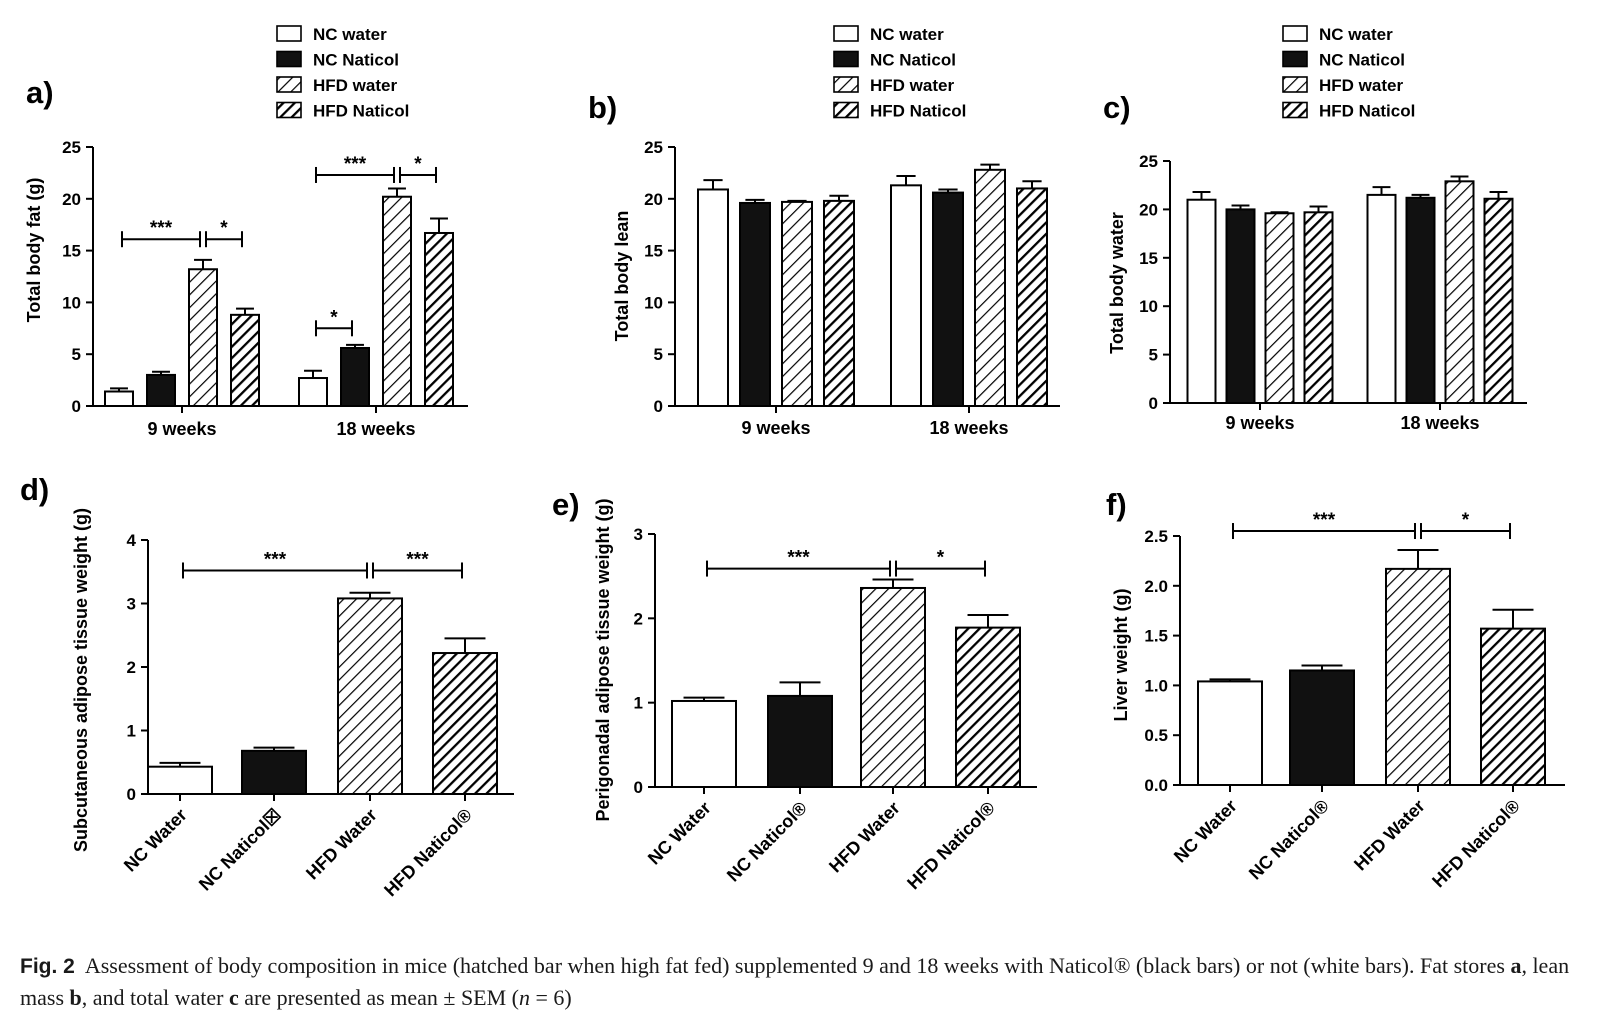  I want to click on caption-n: n, so click(525, 997).